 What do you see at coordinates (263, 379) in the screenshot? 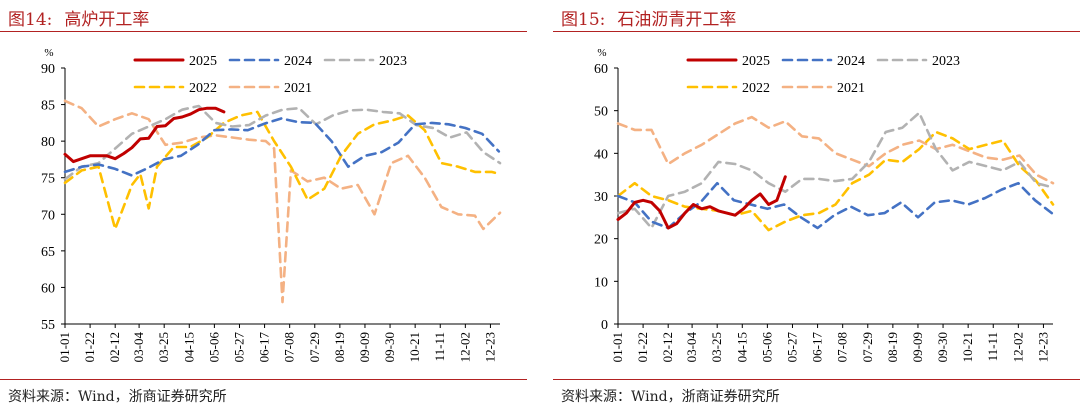
I see `figure-14-bottom-rule` at bounding box center [263, 379].